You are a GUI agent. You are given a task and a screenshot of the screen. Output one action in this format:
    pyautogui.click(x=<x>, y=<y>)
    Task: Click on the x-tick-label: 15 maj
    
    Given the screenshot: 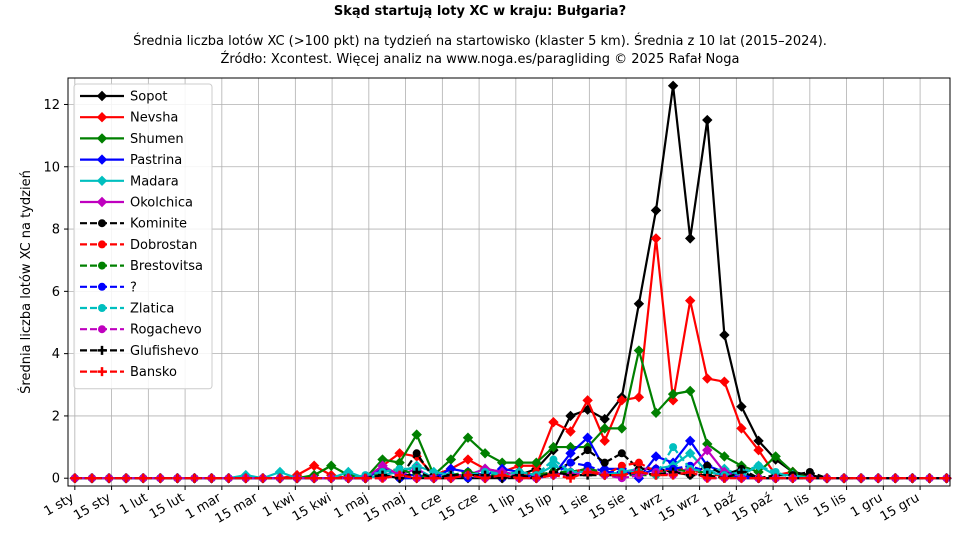 What is the action you would take?
    pyautogui.click(x=384, y=507)
    